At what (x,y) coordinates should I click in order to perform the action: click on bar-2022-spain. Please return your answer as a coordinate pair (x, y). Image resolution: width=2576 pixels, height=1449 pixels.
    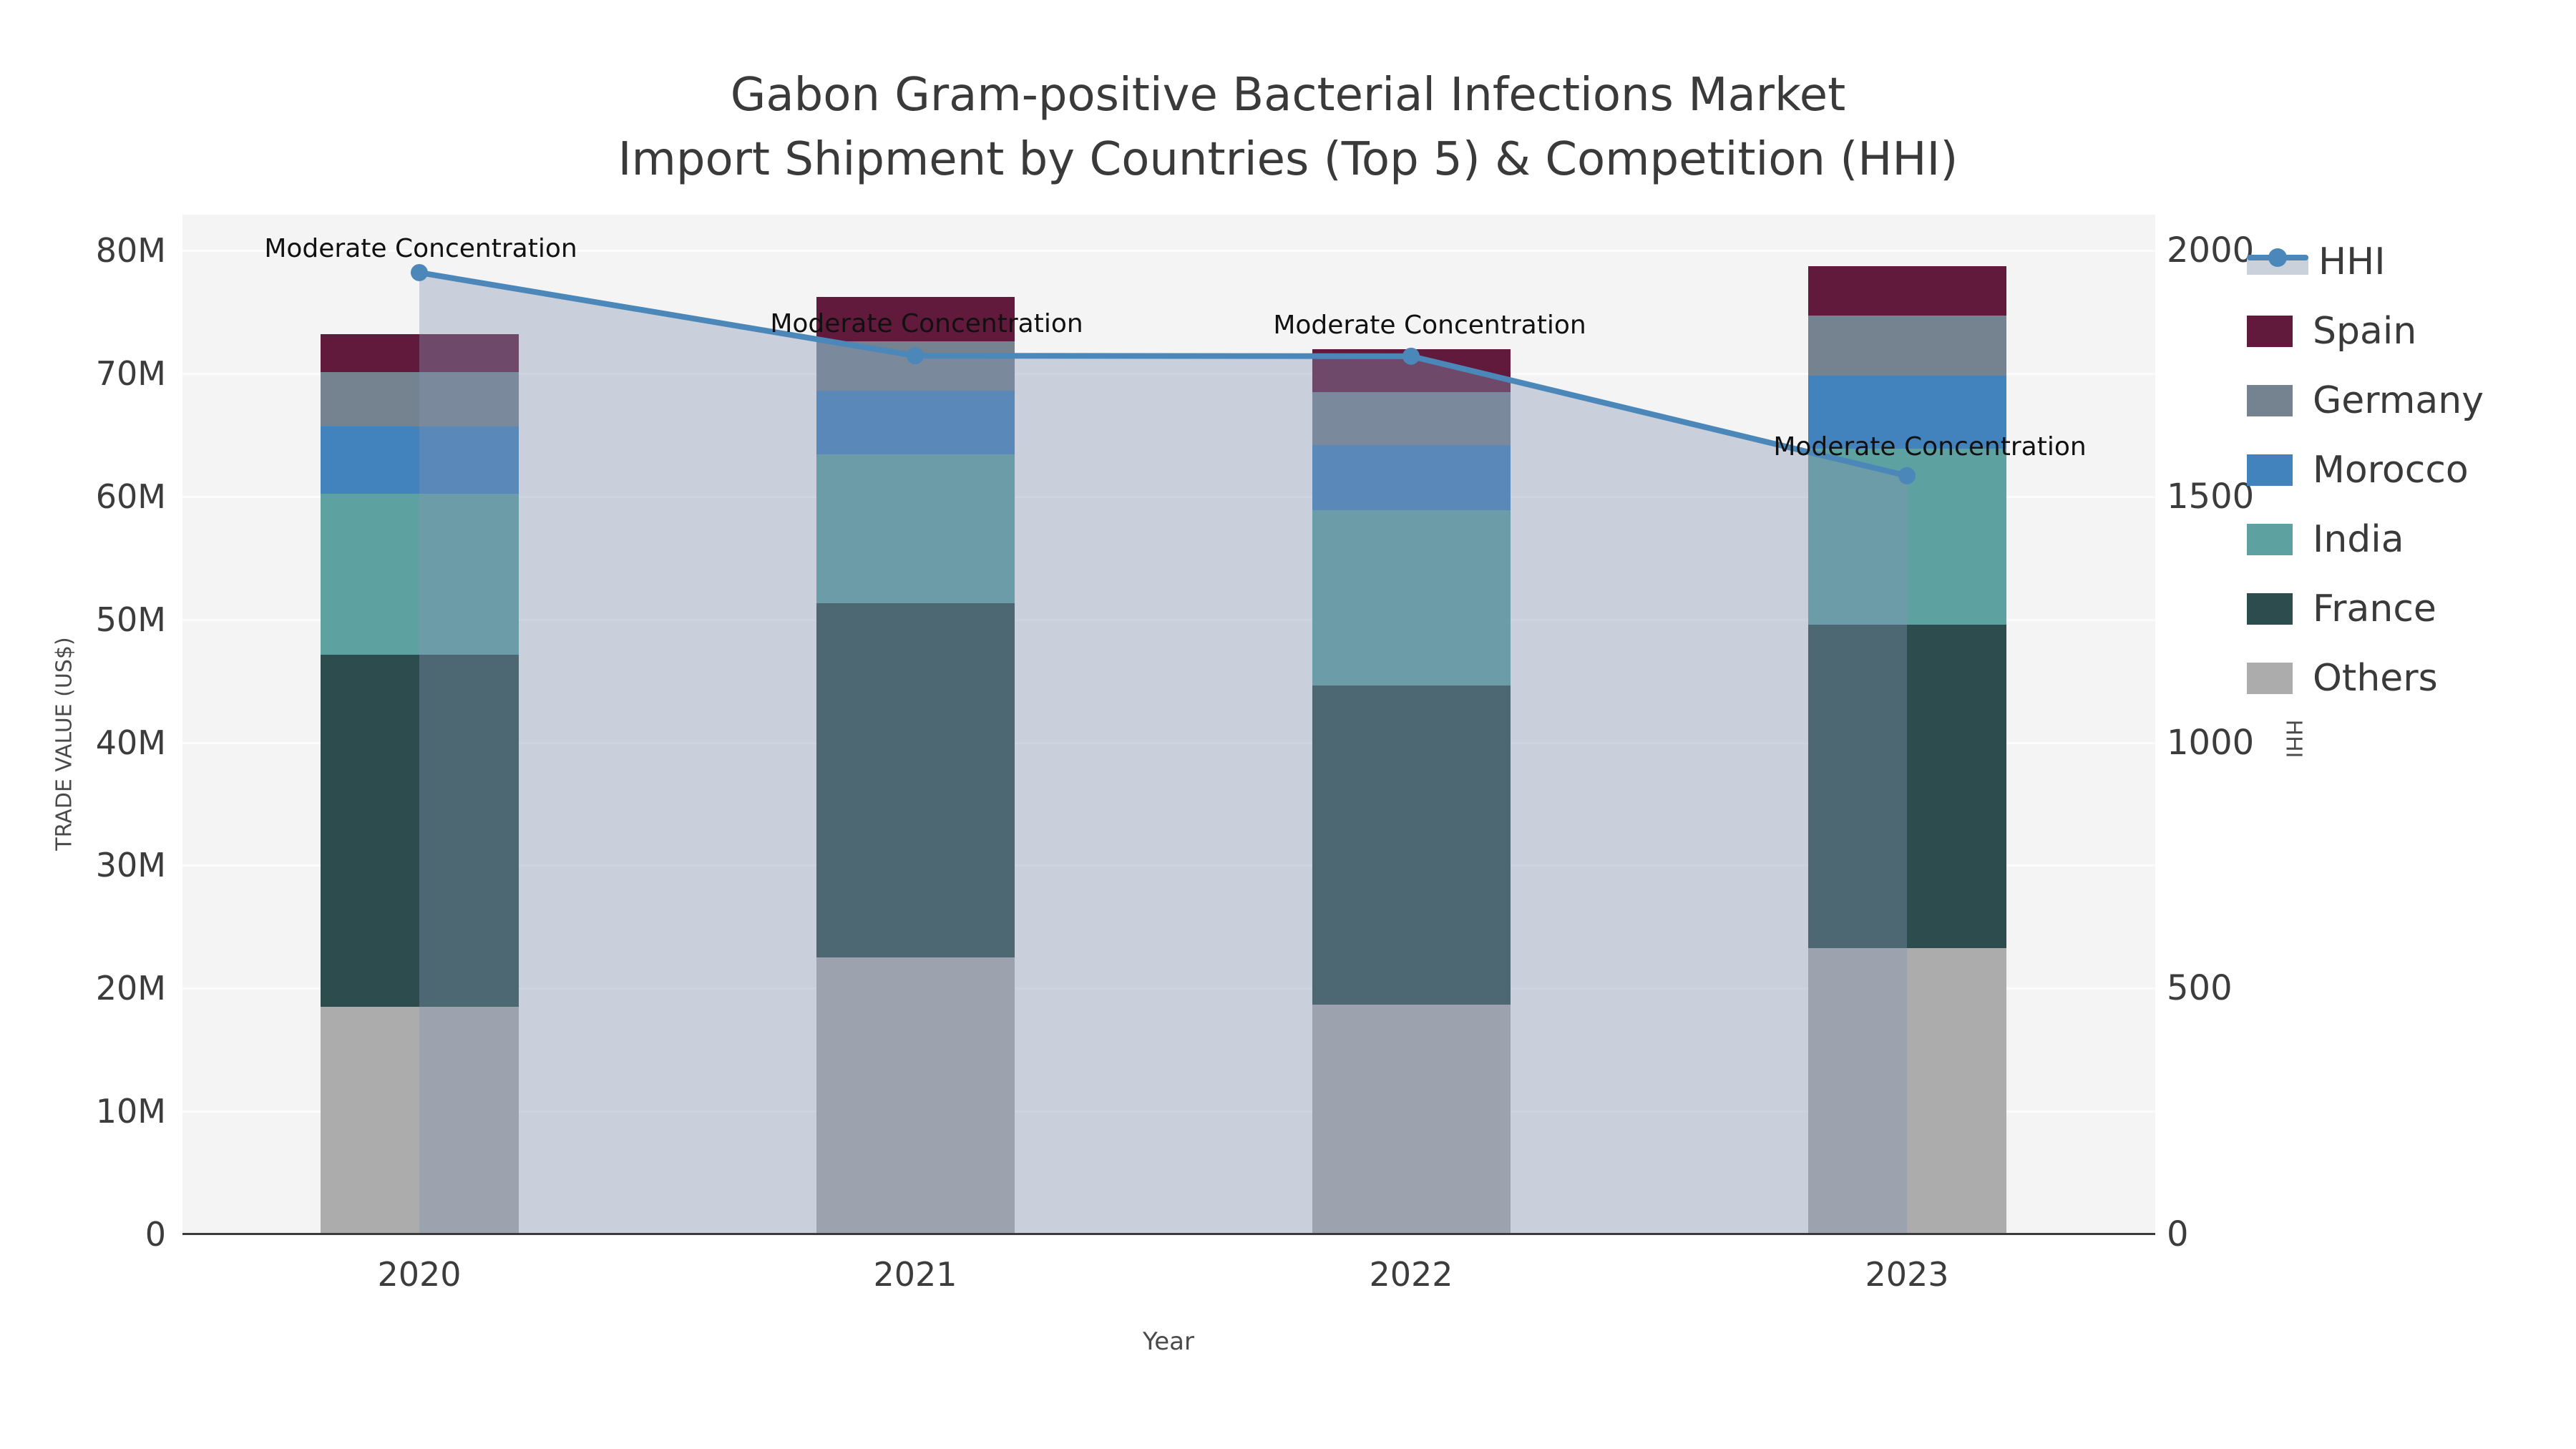
    Looking at the image, I should click on (1411, 370).